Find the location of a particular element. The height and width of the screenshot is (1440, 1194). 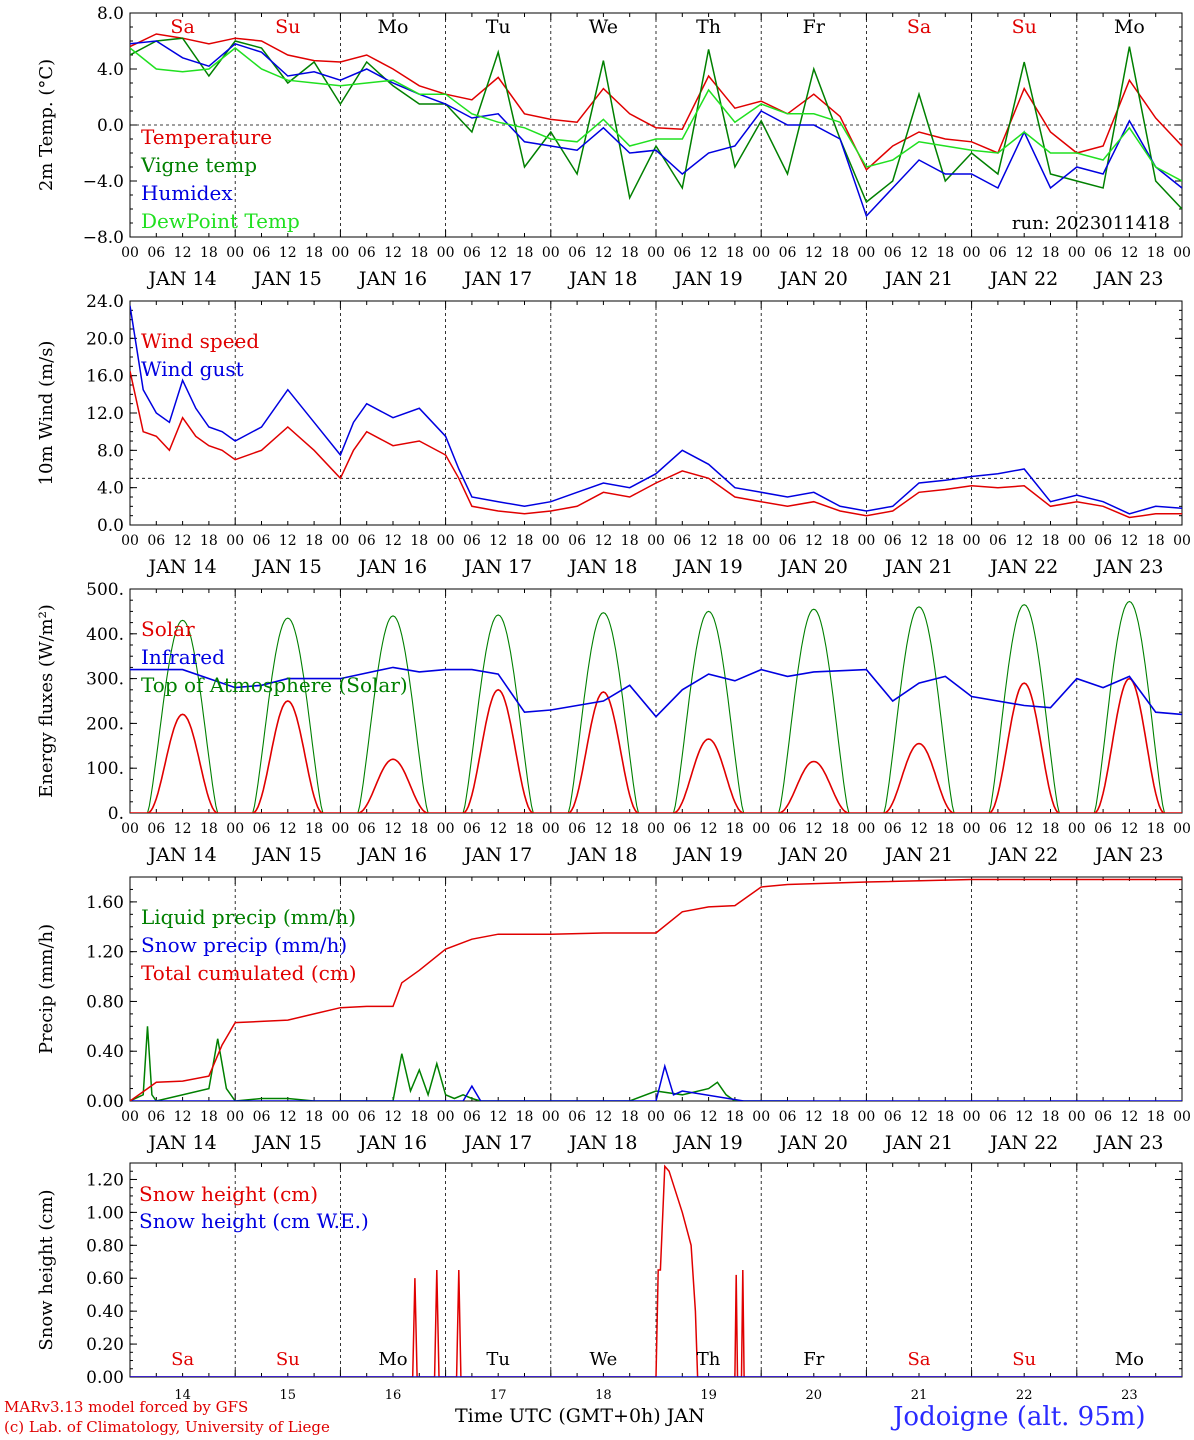

legend-entry: Total cumulated (cm) is located at coordinates (249, 973).